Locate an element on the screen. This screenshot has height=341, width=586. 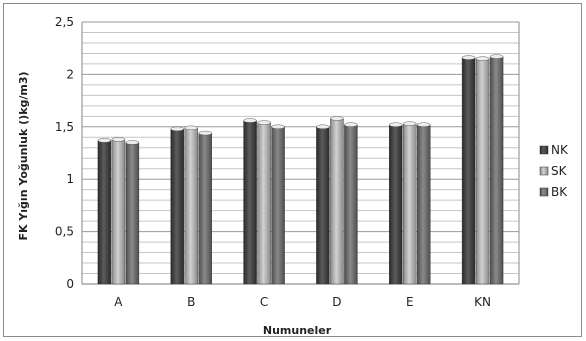
bar-nk-c is located at coordinates (250, 202).